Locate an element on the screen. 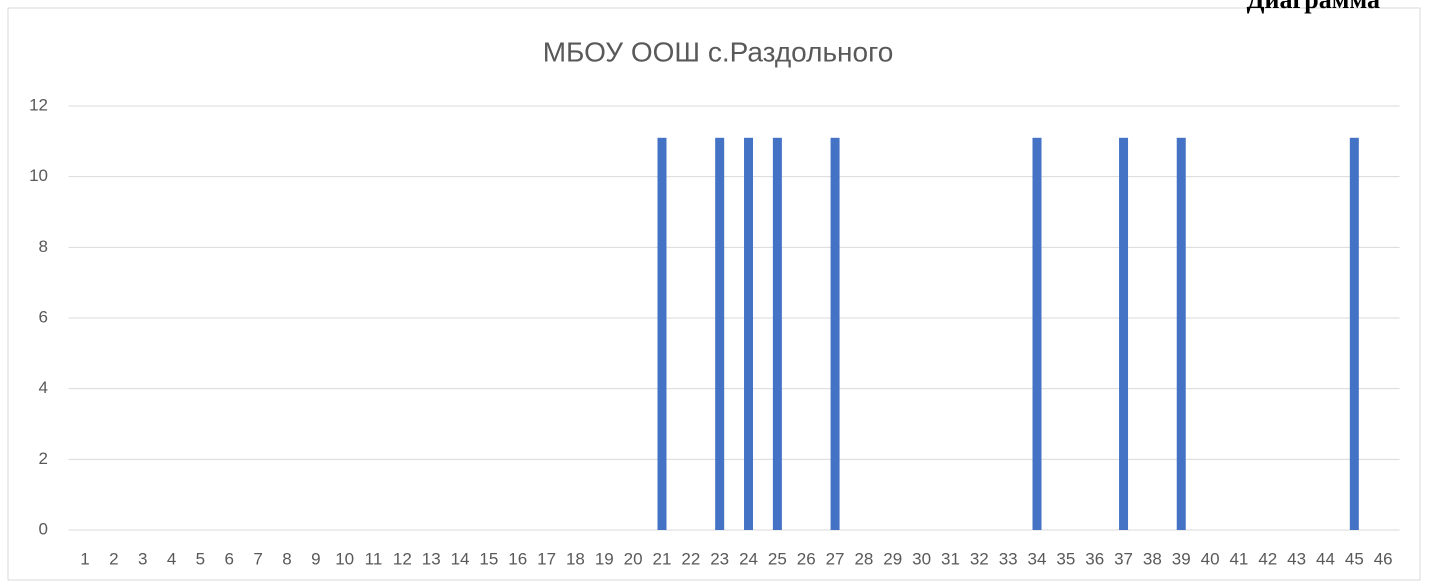 Image resolution: width=1436 pixels, height=588 pixels. page-header: Диаграмма is located at coordinates (1313, 7).